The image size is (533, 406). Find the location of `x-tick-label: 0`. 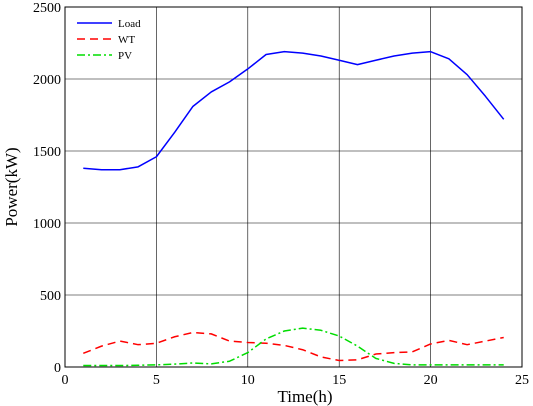

x-tick-label: 0 is located at coordinates (65, 380).